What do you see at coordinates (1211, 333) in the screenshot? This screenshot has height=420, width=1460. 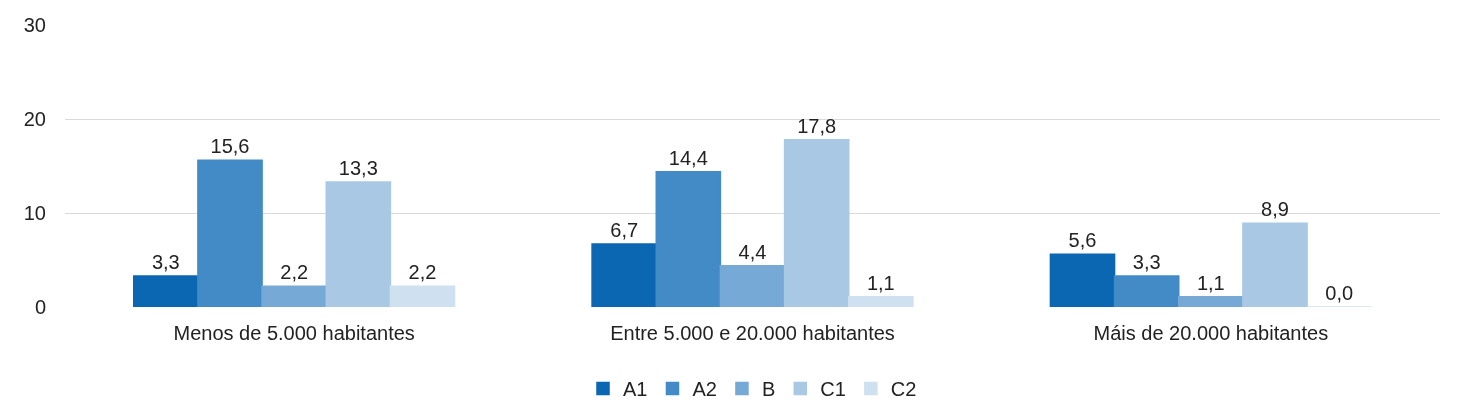 I see `x-tick-label: Máis de 20.000 habitantes` at bounding box center [1211, 333].